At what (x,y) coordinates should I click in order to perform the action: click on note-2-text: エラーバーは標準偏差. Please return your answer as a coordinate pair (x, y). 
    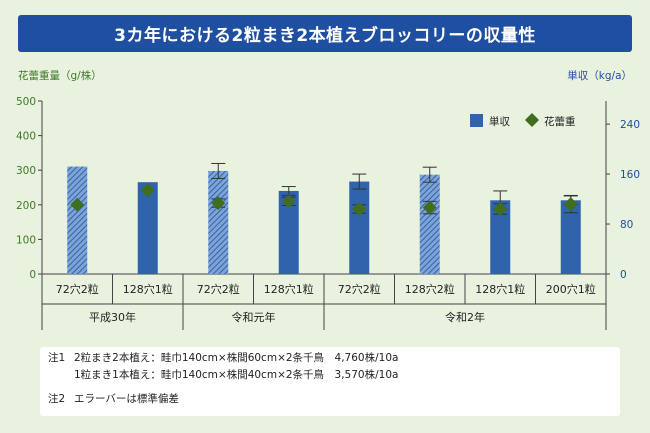
    Looking at the image, I should click on (126, 399).